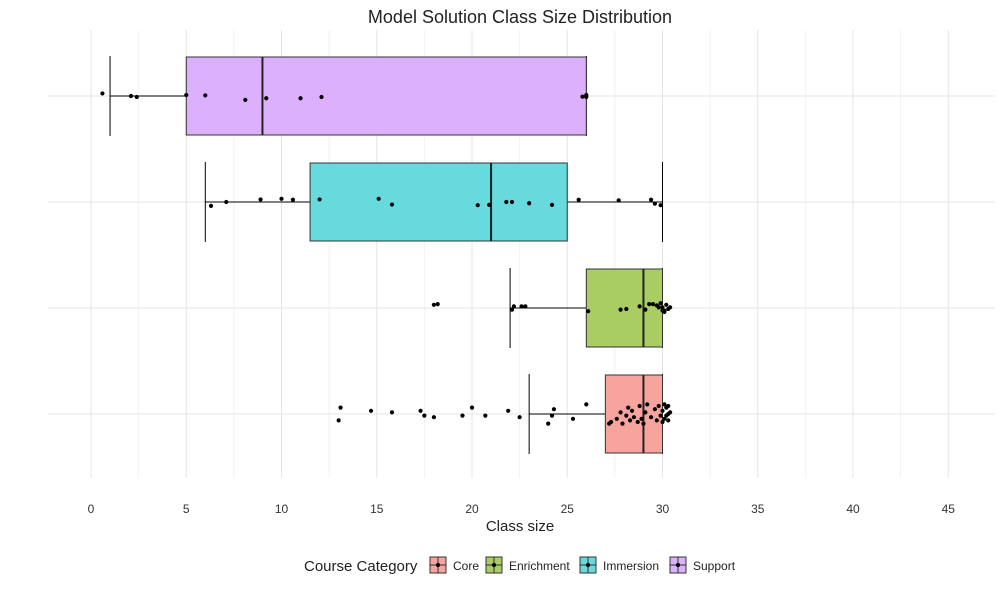 This screenshot has width=1000, height=600. What do you see at coordinates (853, 509) in the screenshot?
I see `x-tick-label: 40` at bounding box center [853, 509].